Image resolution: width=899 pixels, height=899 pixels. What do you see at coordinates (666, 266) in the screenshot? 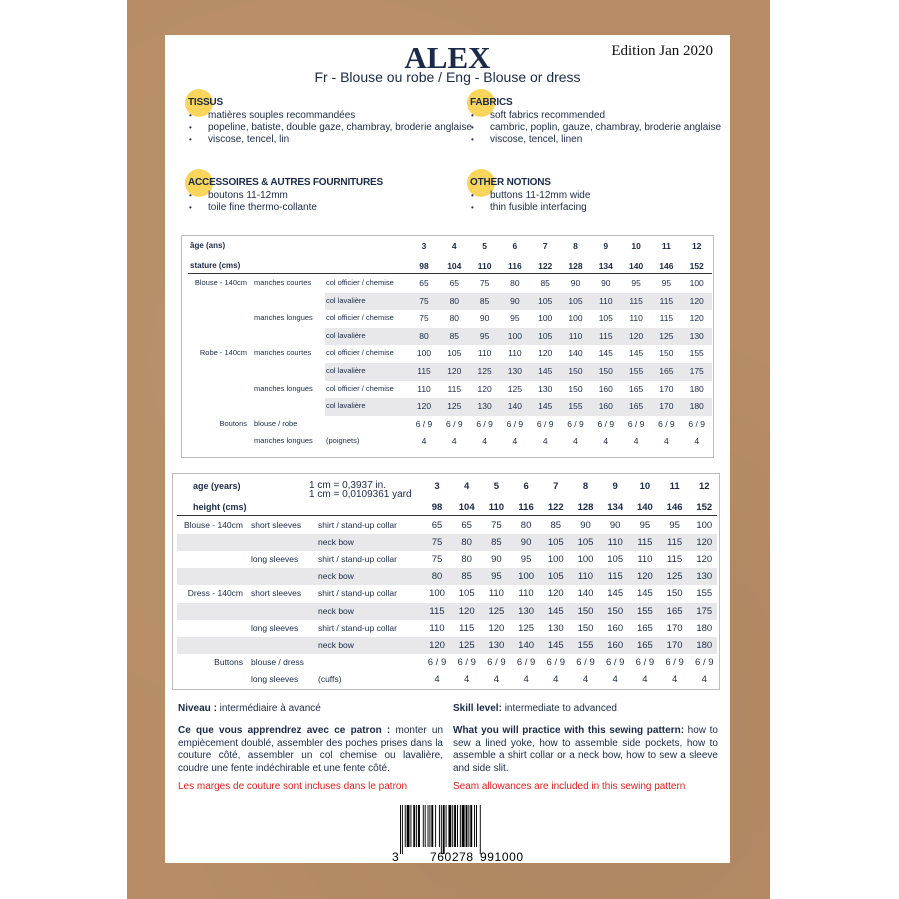
I see `height-value: 146` at bounding box center [666, 266].